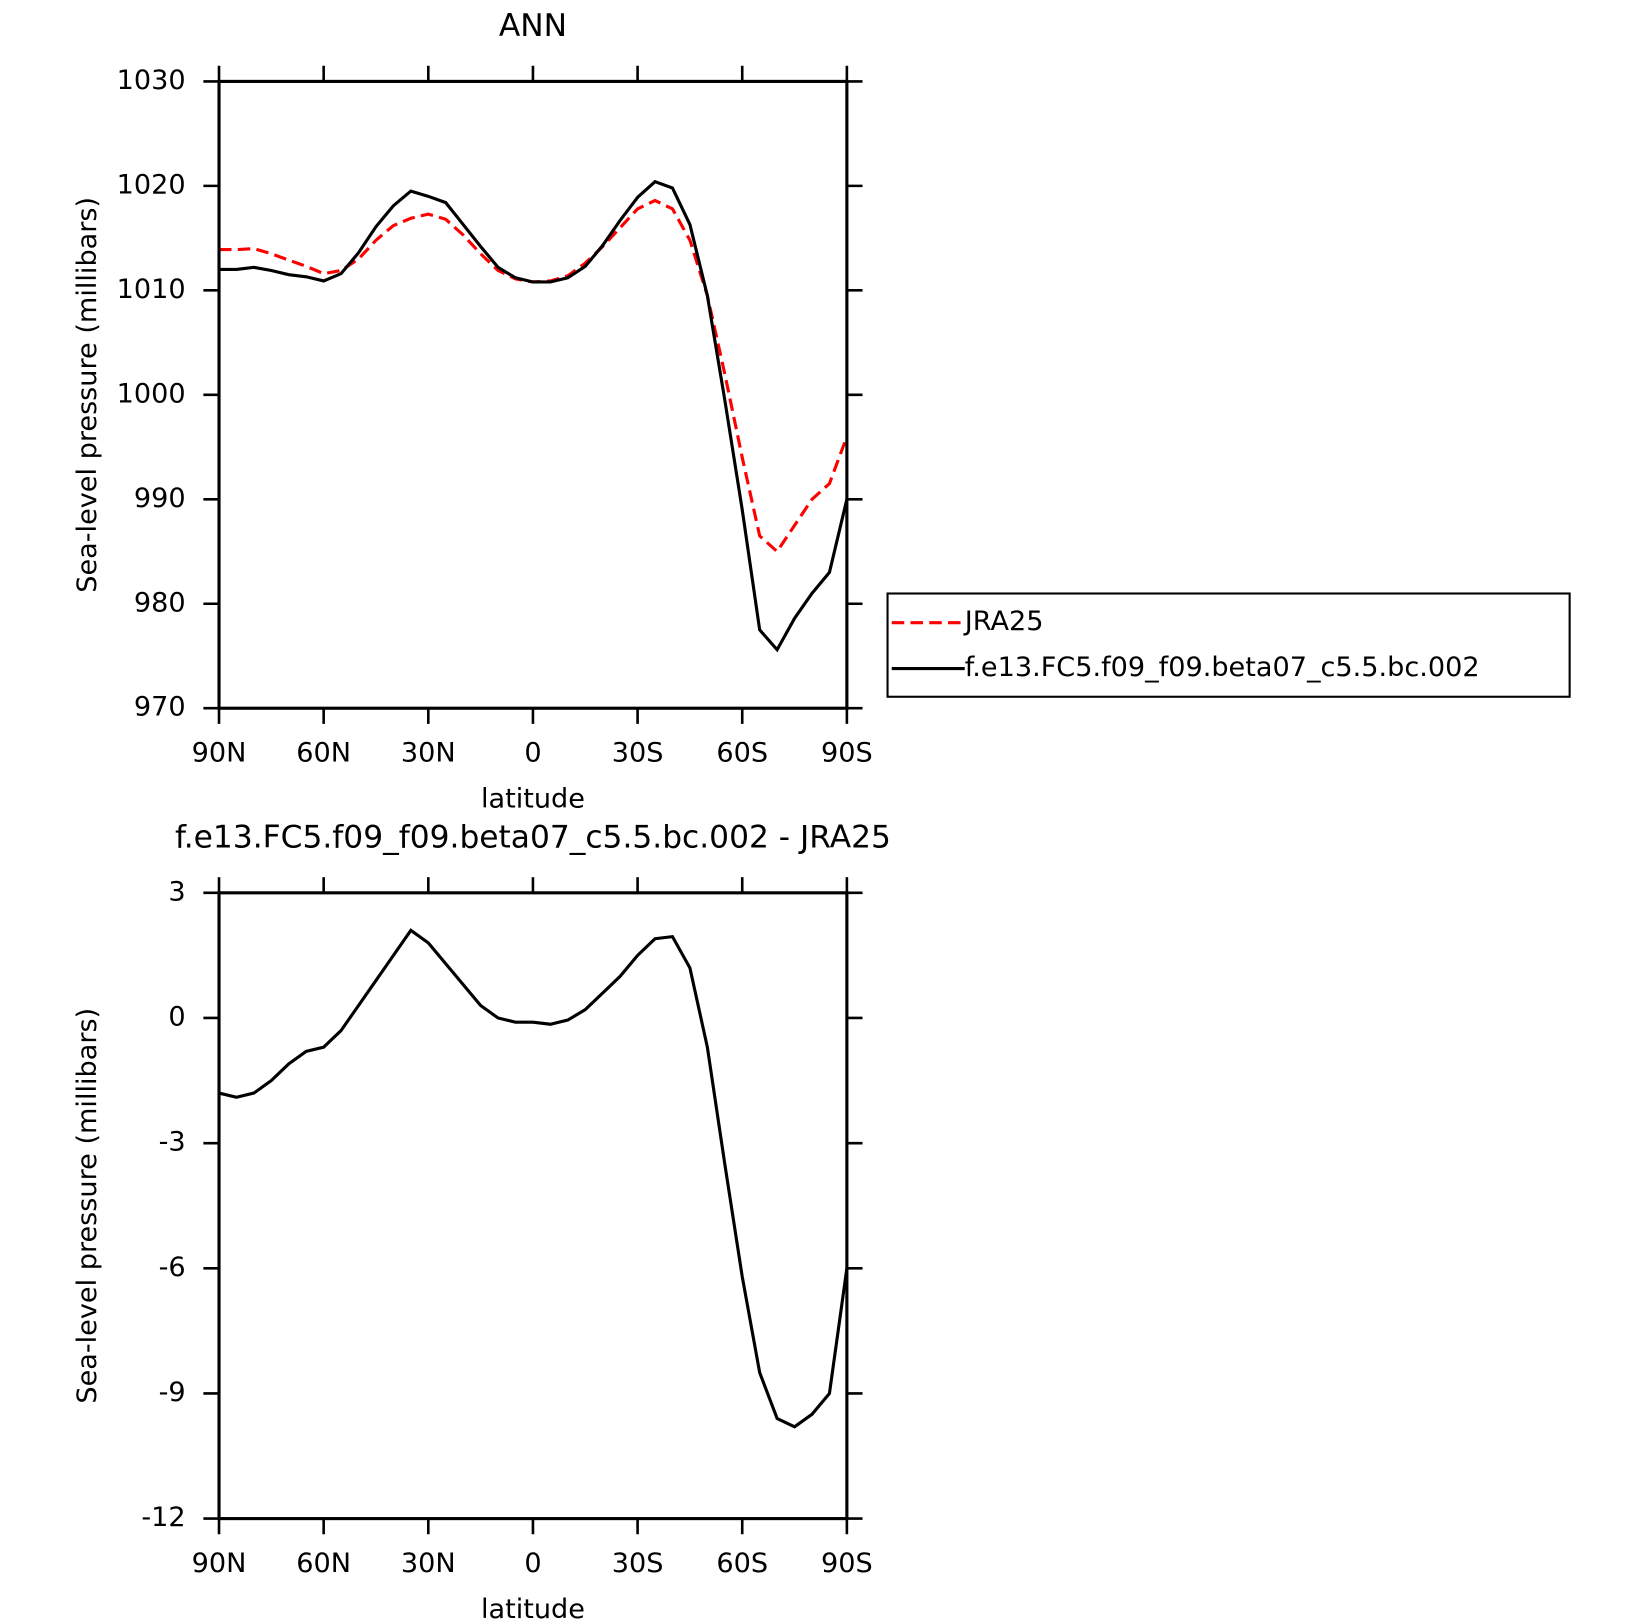 The image size is (1627, 1624). Describe the element at coordinates (1228, 645) in the screenshot. I see `legend-box` at that location.